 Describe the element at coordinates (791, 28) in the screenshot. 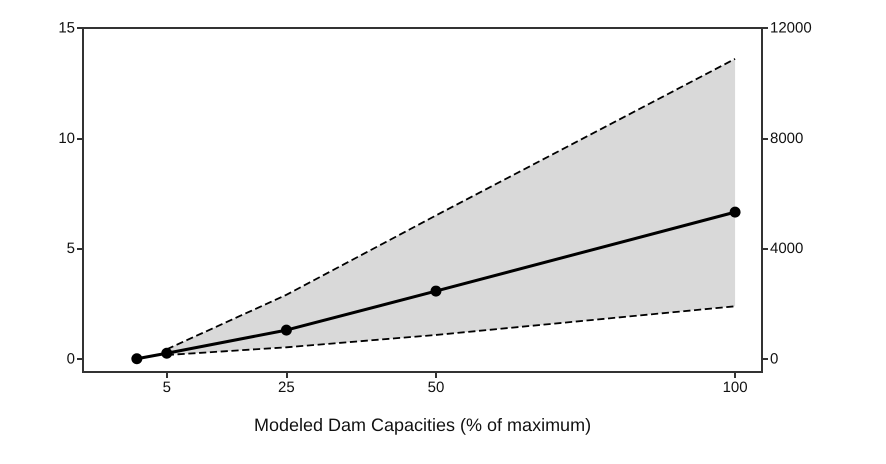

I see `y2-tick-label: 12000` at that location.